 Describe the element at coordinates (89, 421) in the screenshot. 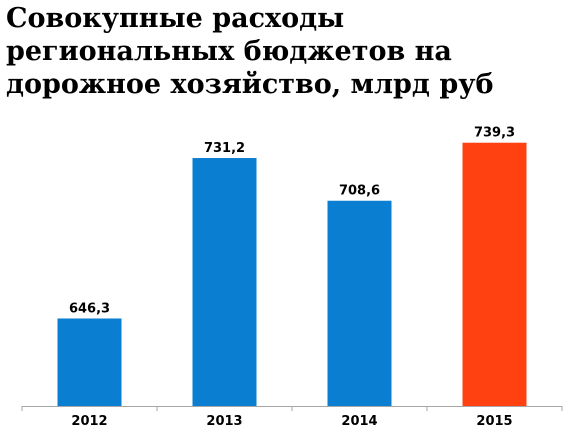

I see `x-tick-label-2012: 2012` at that location.